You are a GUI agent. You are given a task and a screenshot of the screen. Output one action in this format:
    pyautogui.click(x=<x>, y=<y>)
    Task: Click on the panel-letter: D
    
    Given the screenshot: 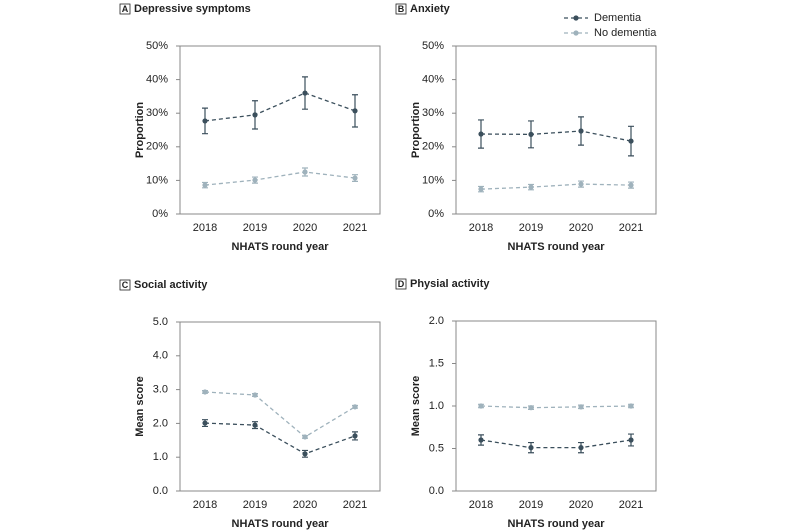 What is the action you would take?
    pyautogui.click(x=401, y=284)
    